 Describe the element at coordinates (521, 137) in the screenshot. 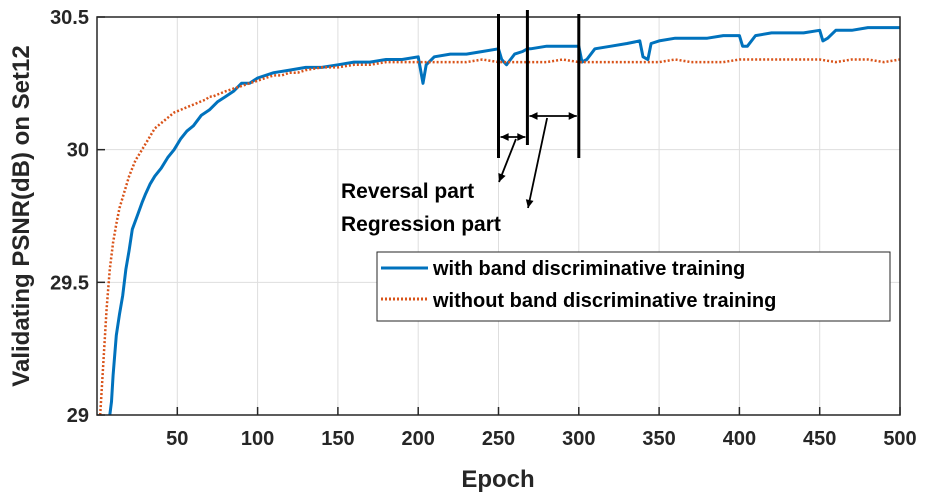

I see `reversal-span-head-right` at that location.